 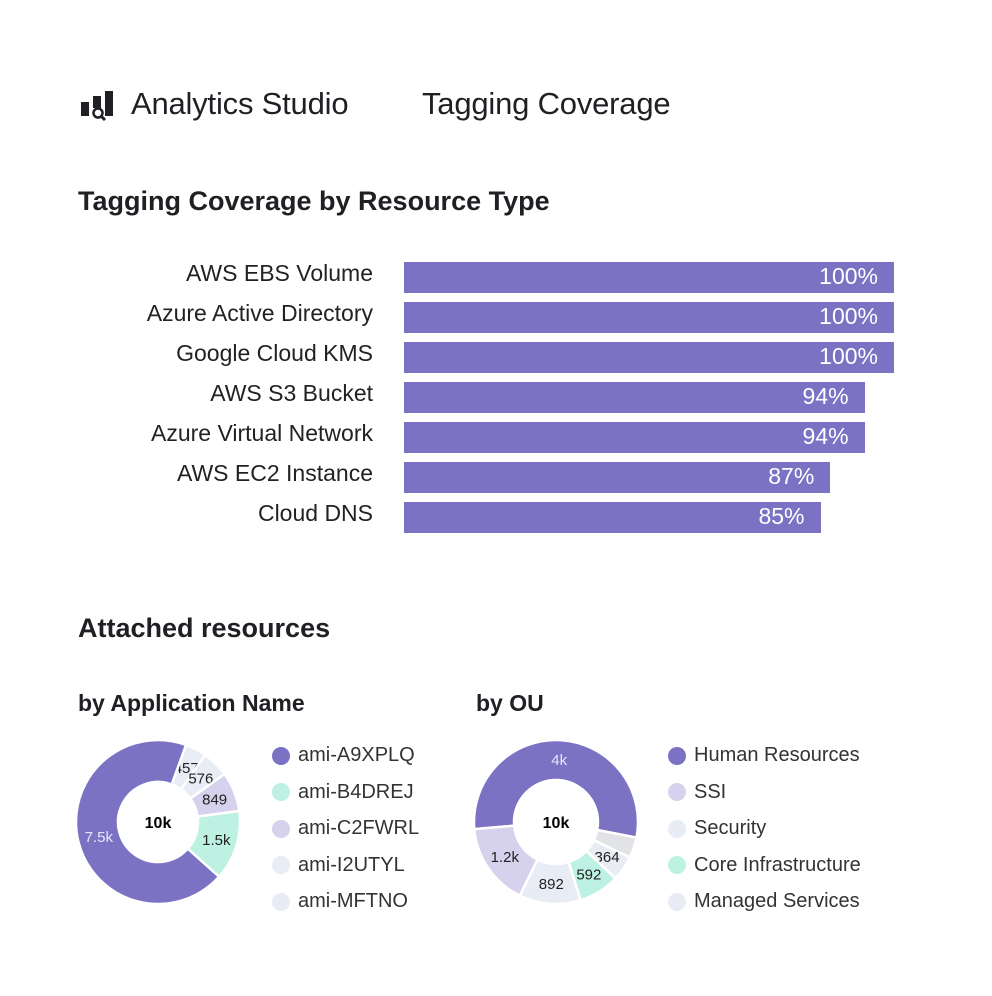 What do you see at coordinates (612, 517) in the screenshot?
I see `bar: 85%` at bounding box center [612, 517].